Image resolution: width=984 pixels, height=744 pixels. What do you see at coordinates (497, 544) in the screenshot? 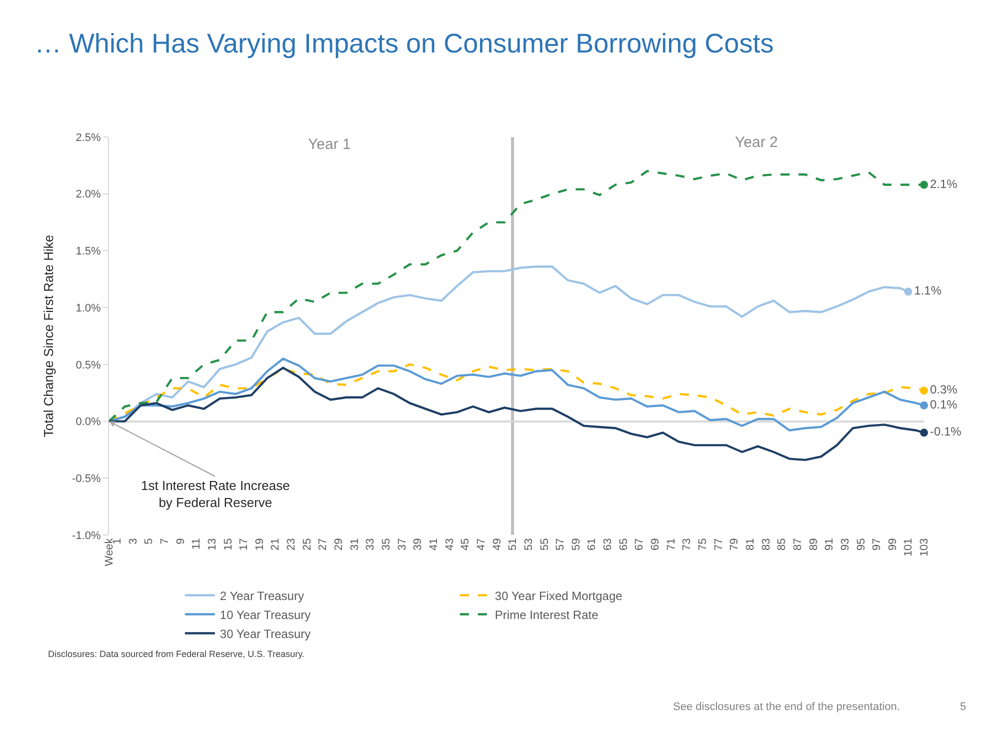
I see `x-tick-label: 49` at bounding box center [497, 544].